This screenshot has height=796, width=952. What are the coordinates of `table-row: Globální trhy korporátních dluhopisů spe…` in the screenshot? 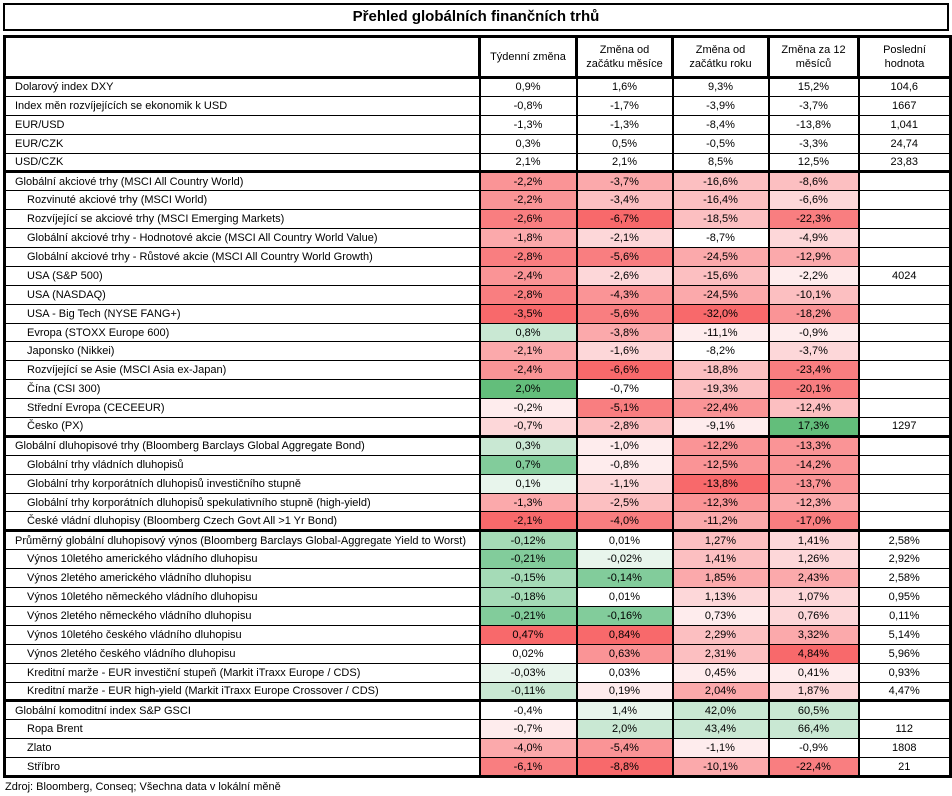 It's located at (477, 502).